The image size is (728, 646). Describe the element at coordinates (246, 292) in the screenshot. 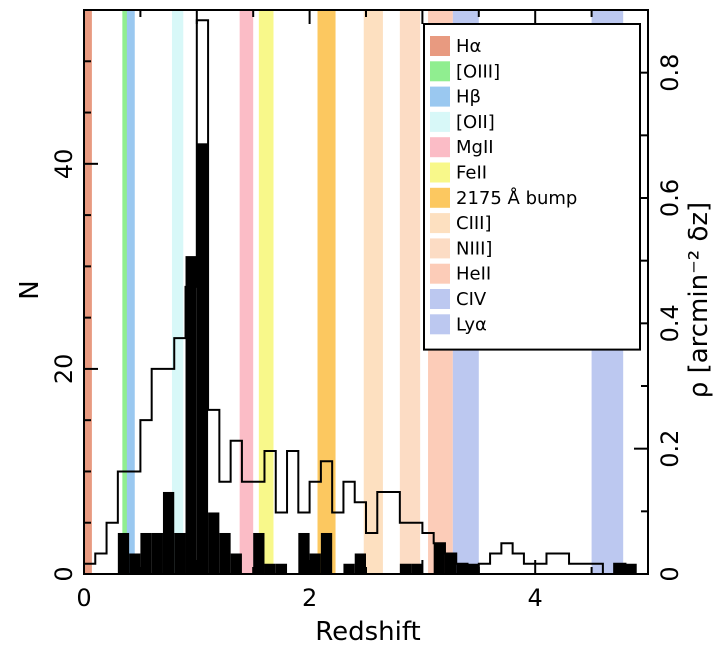

I see `band-mgii` at that location.